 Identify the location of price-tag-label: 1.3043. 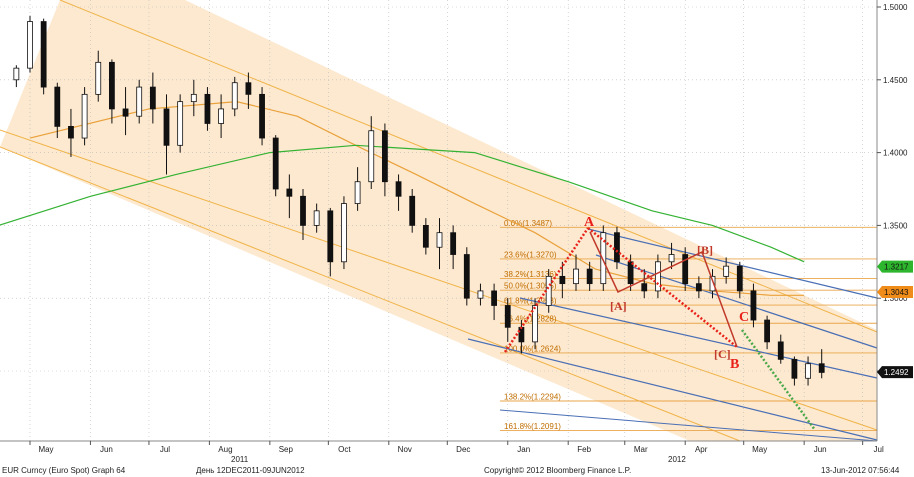
(896, 292).